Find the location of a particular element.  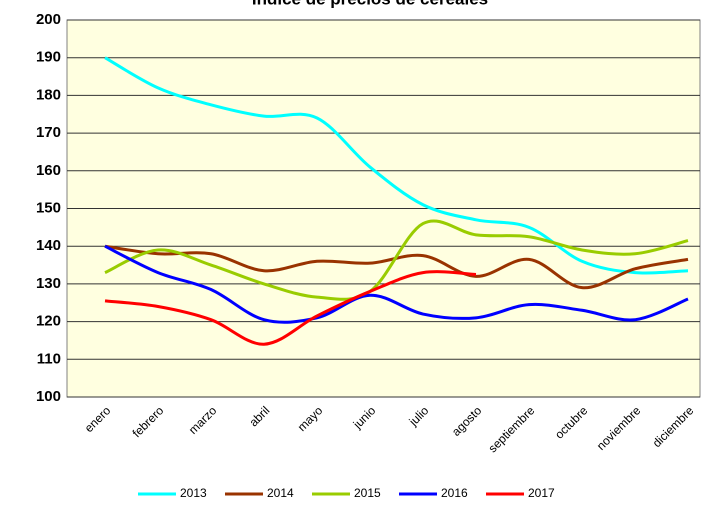

legend-label: 2013 is located at coordinates (193, 493).